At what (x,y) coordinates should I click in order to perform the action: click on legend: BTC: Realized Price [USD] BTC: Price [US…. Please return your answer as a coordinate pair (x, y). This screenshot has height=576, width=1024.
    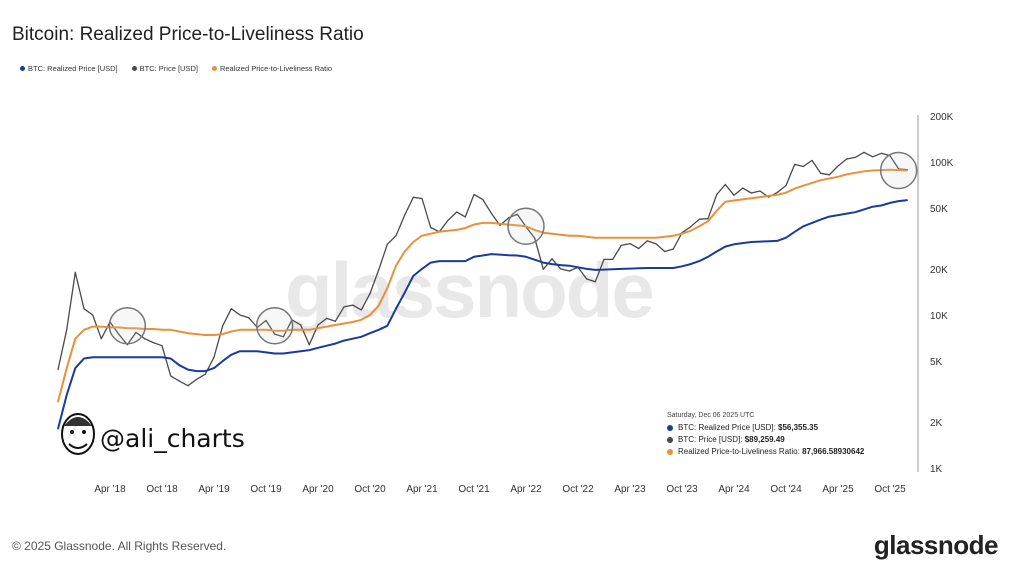
    Looking at the image, I should click on (176, 68).